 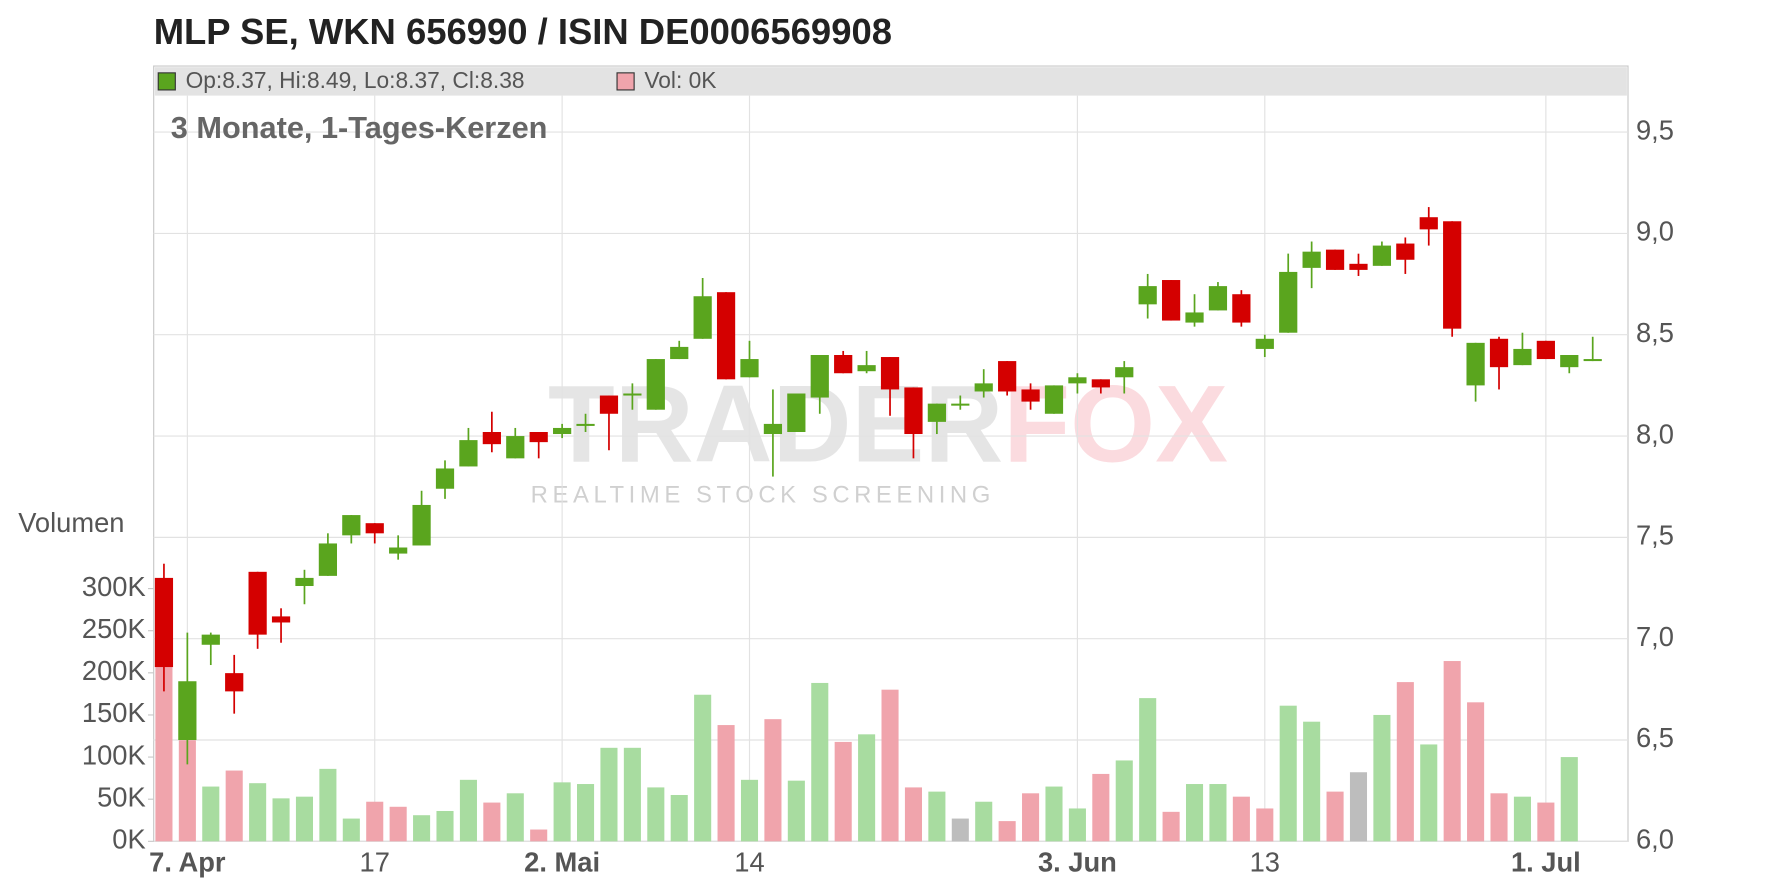 I want to click on x-tick-label: 7. Apr, so click(x=187, y=861).